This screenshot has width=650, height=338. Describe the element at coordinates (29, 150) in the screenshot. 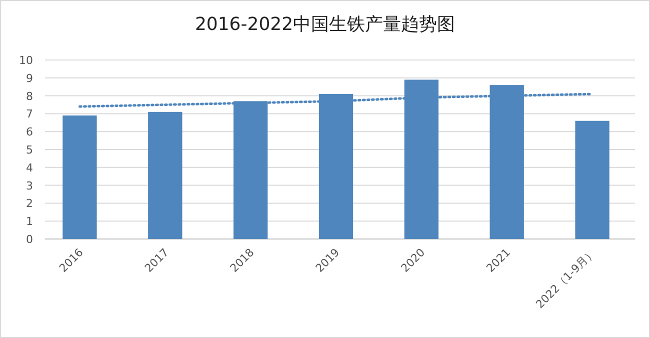

I see `y-tick-label: 5` at that location.